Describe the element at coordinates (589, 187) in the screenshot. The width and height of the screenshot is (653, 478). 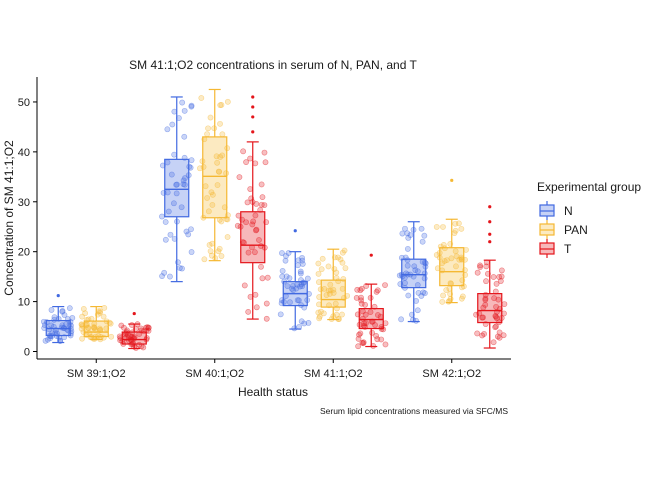
I see `legend-title: Experimental group` at that location.